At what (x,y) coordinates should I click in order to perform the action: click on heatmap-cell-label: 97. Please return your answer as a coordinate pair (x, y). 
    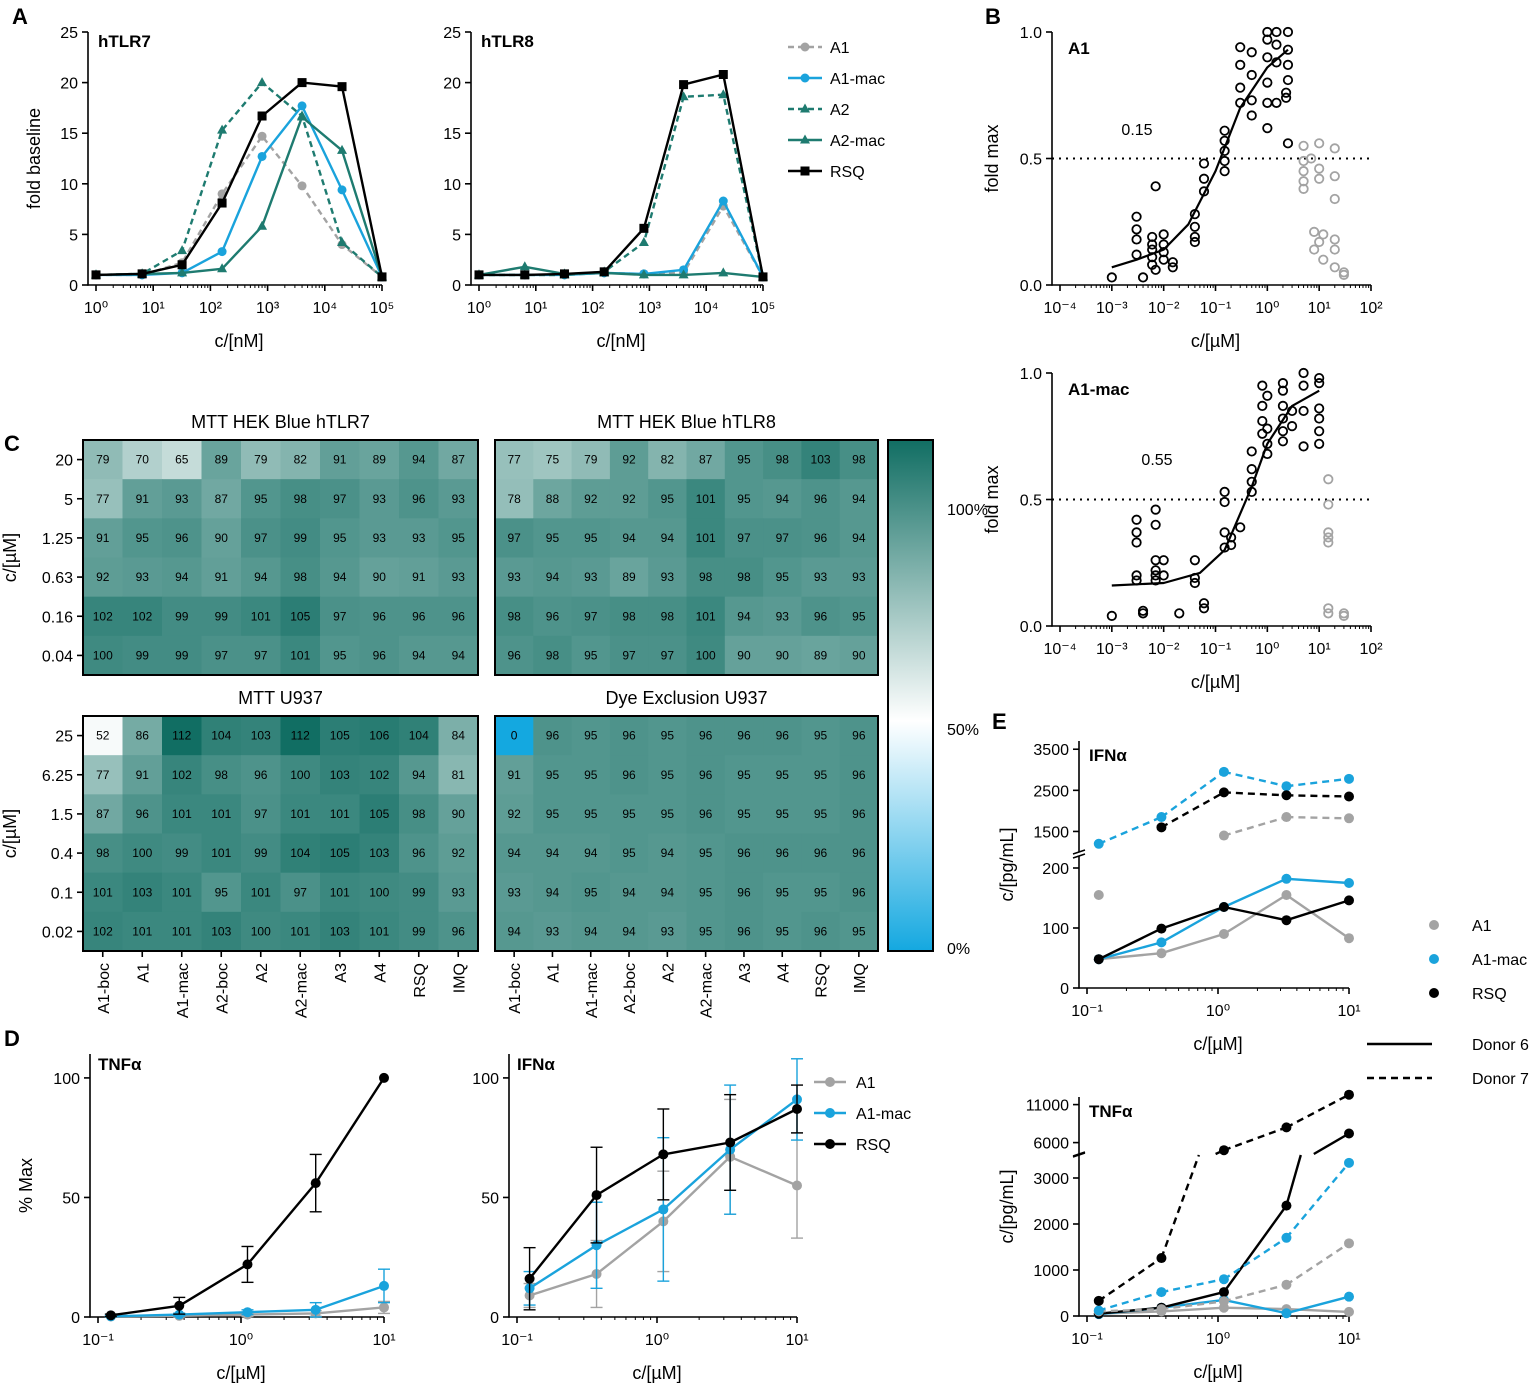
    Looking at the image, I should click on (222, 655).